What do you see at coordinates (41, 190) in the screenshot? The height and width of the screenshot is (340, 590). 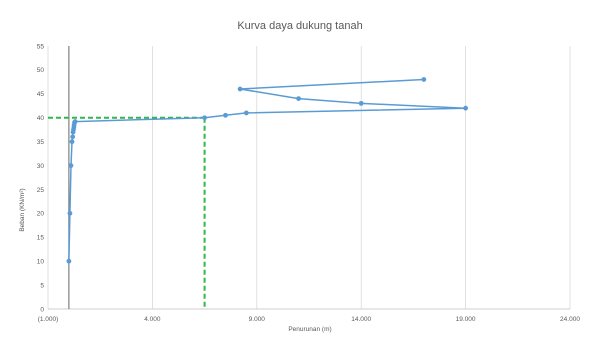 I see `y-tick-label: 25` at bounding box center [41, 190].